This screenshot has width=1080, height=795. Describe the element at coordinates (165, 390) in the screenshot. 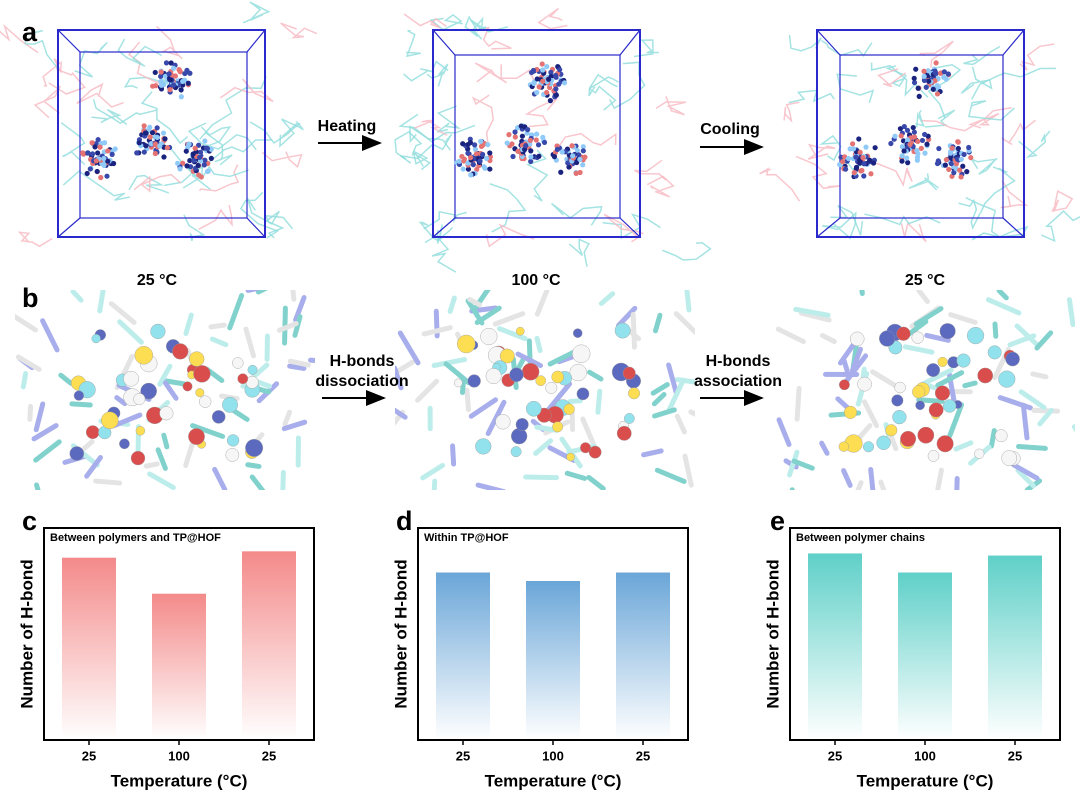

I see `hbond-closeup` at that location.